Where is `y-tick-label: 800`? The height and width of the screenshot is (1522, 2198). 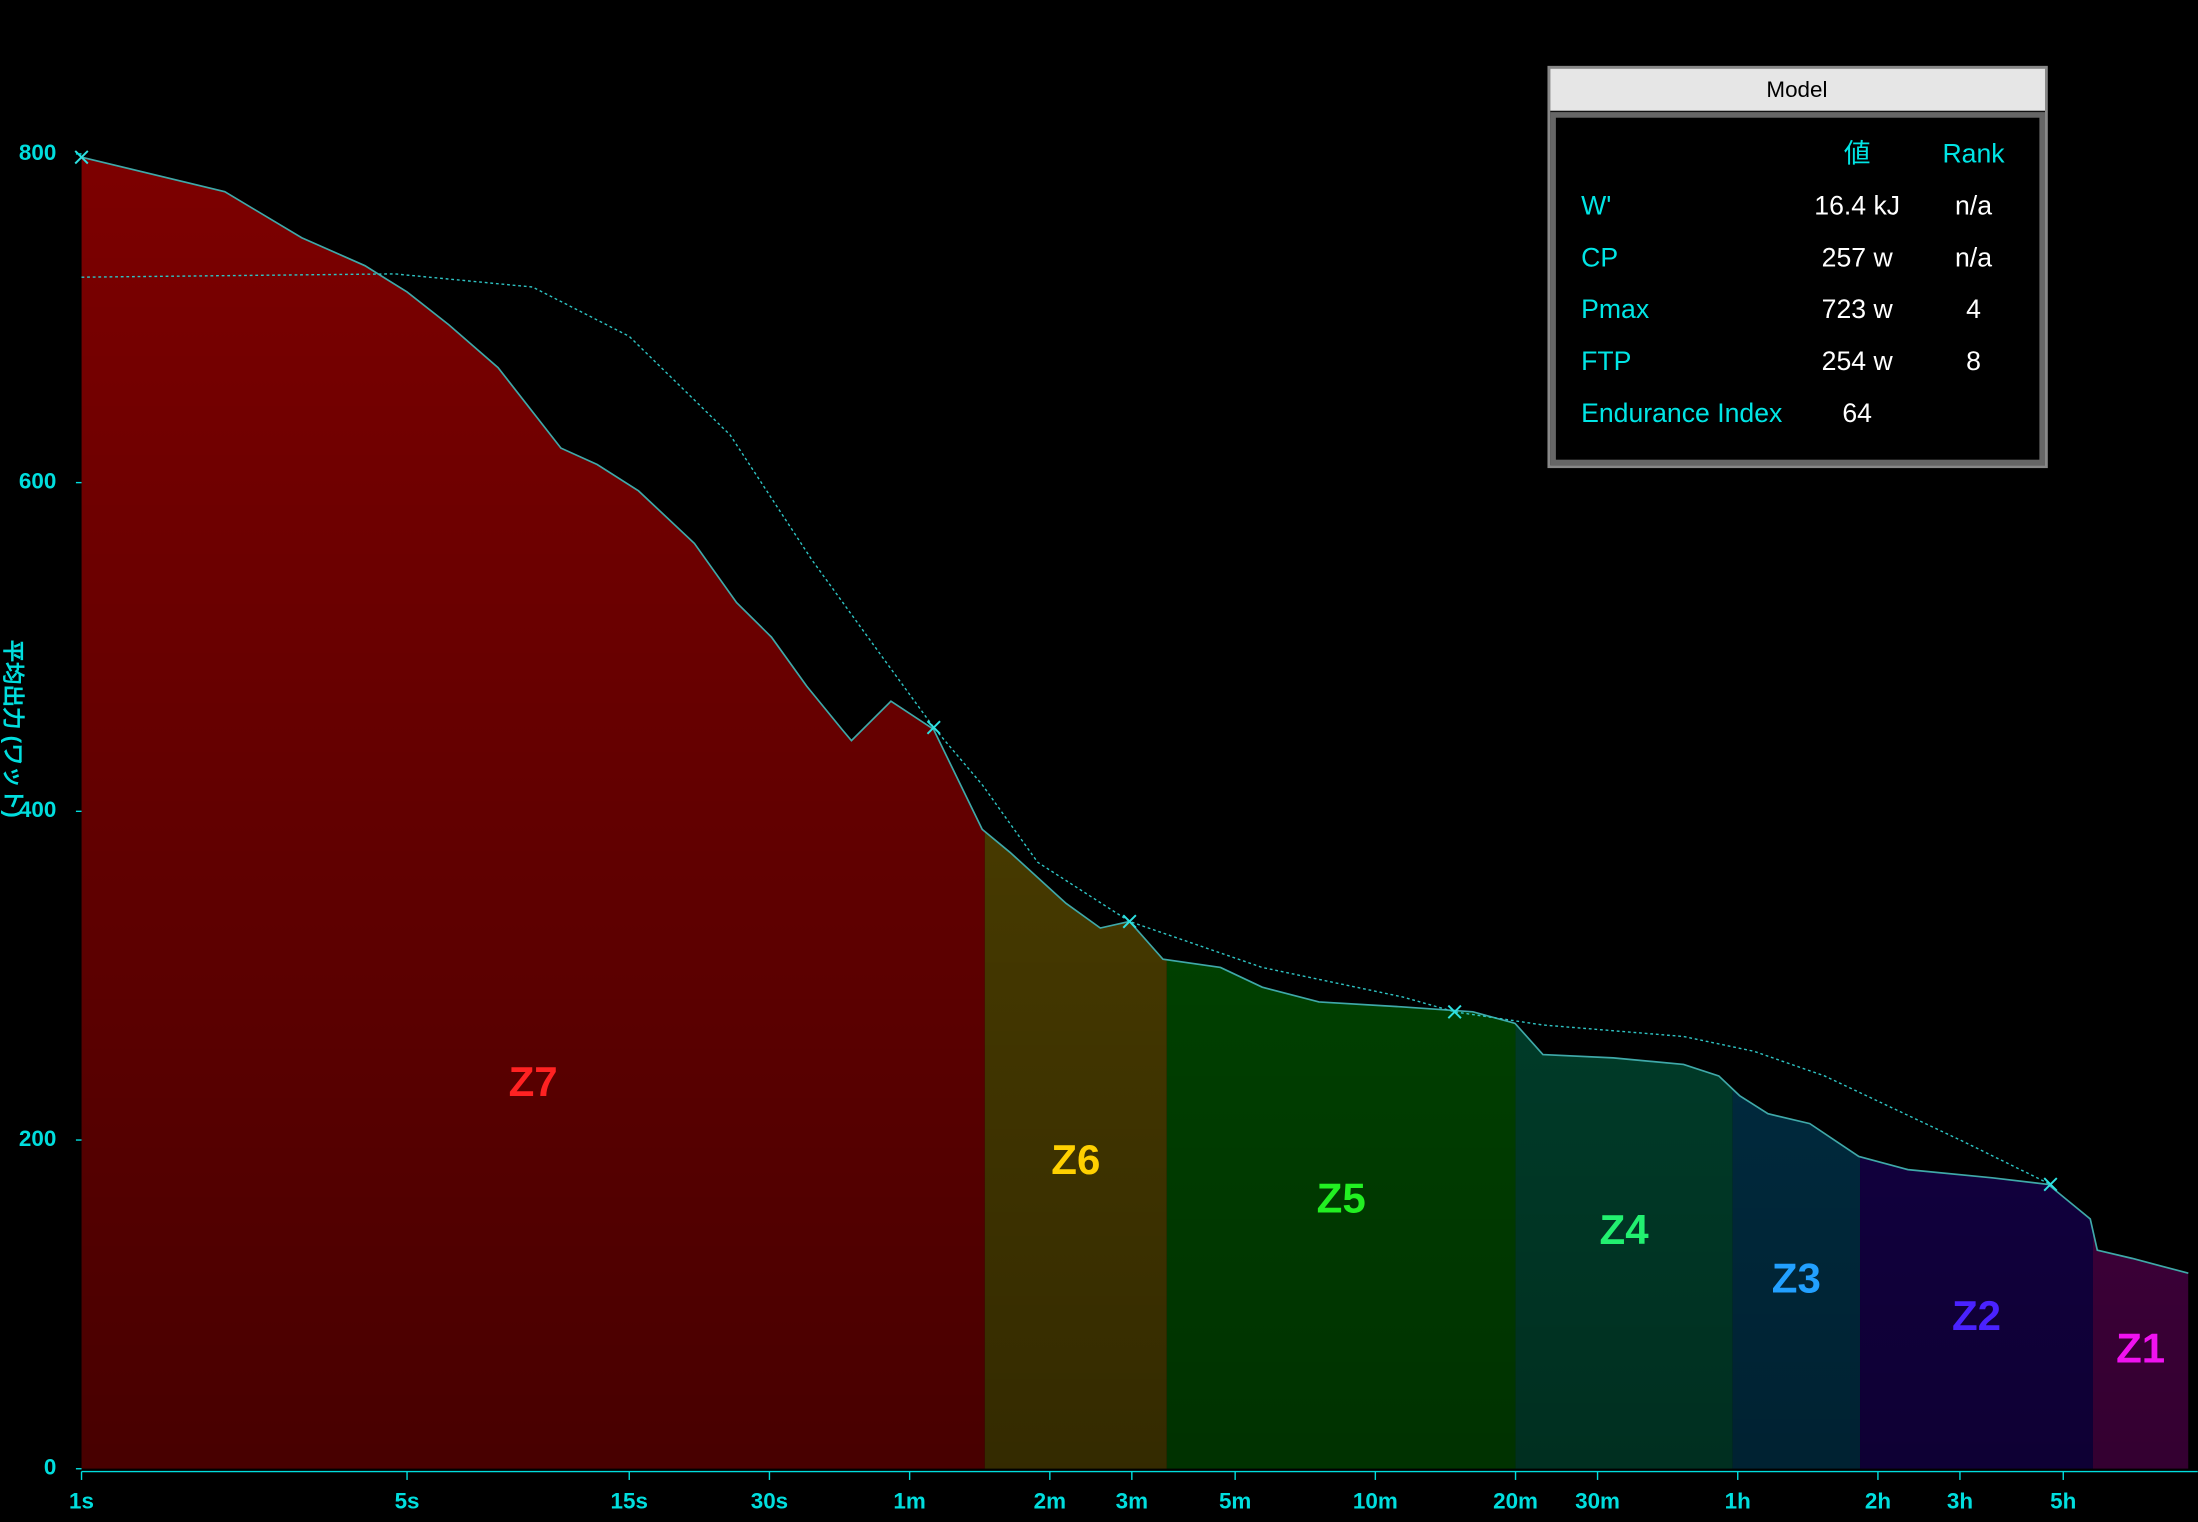
y-tick-label: 800 is located at coordinates (37, 152).